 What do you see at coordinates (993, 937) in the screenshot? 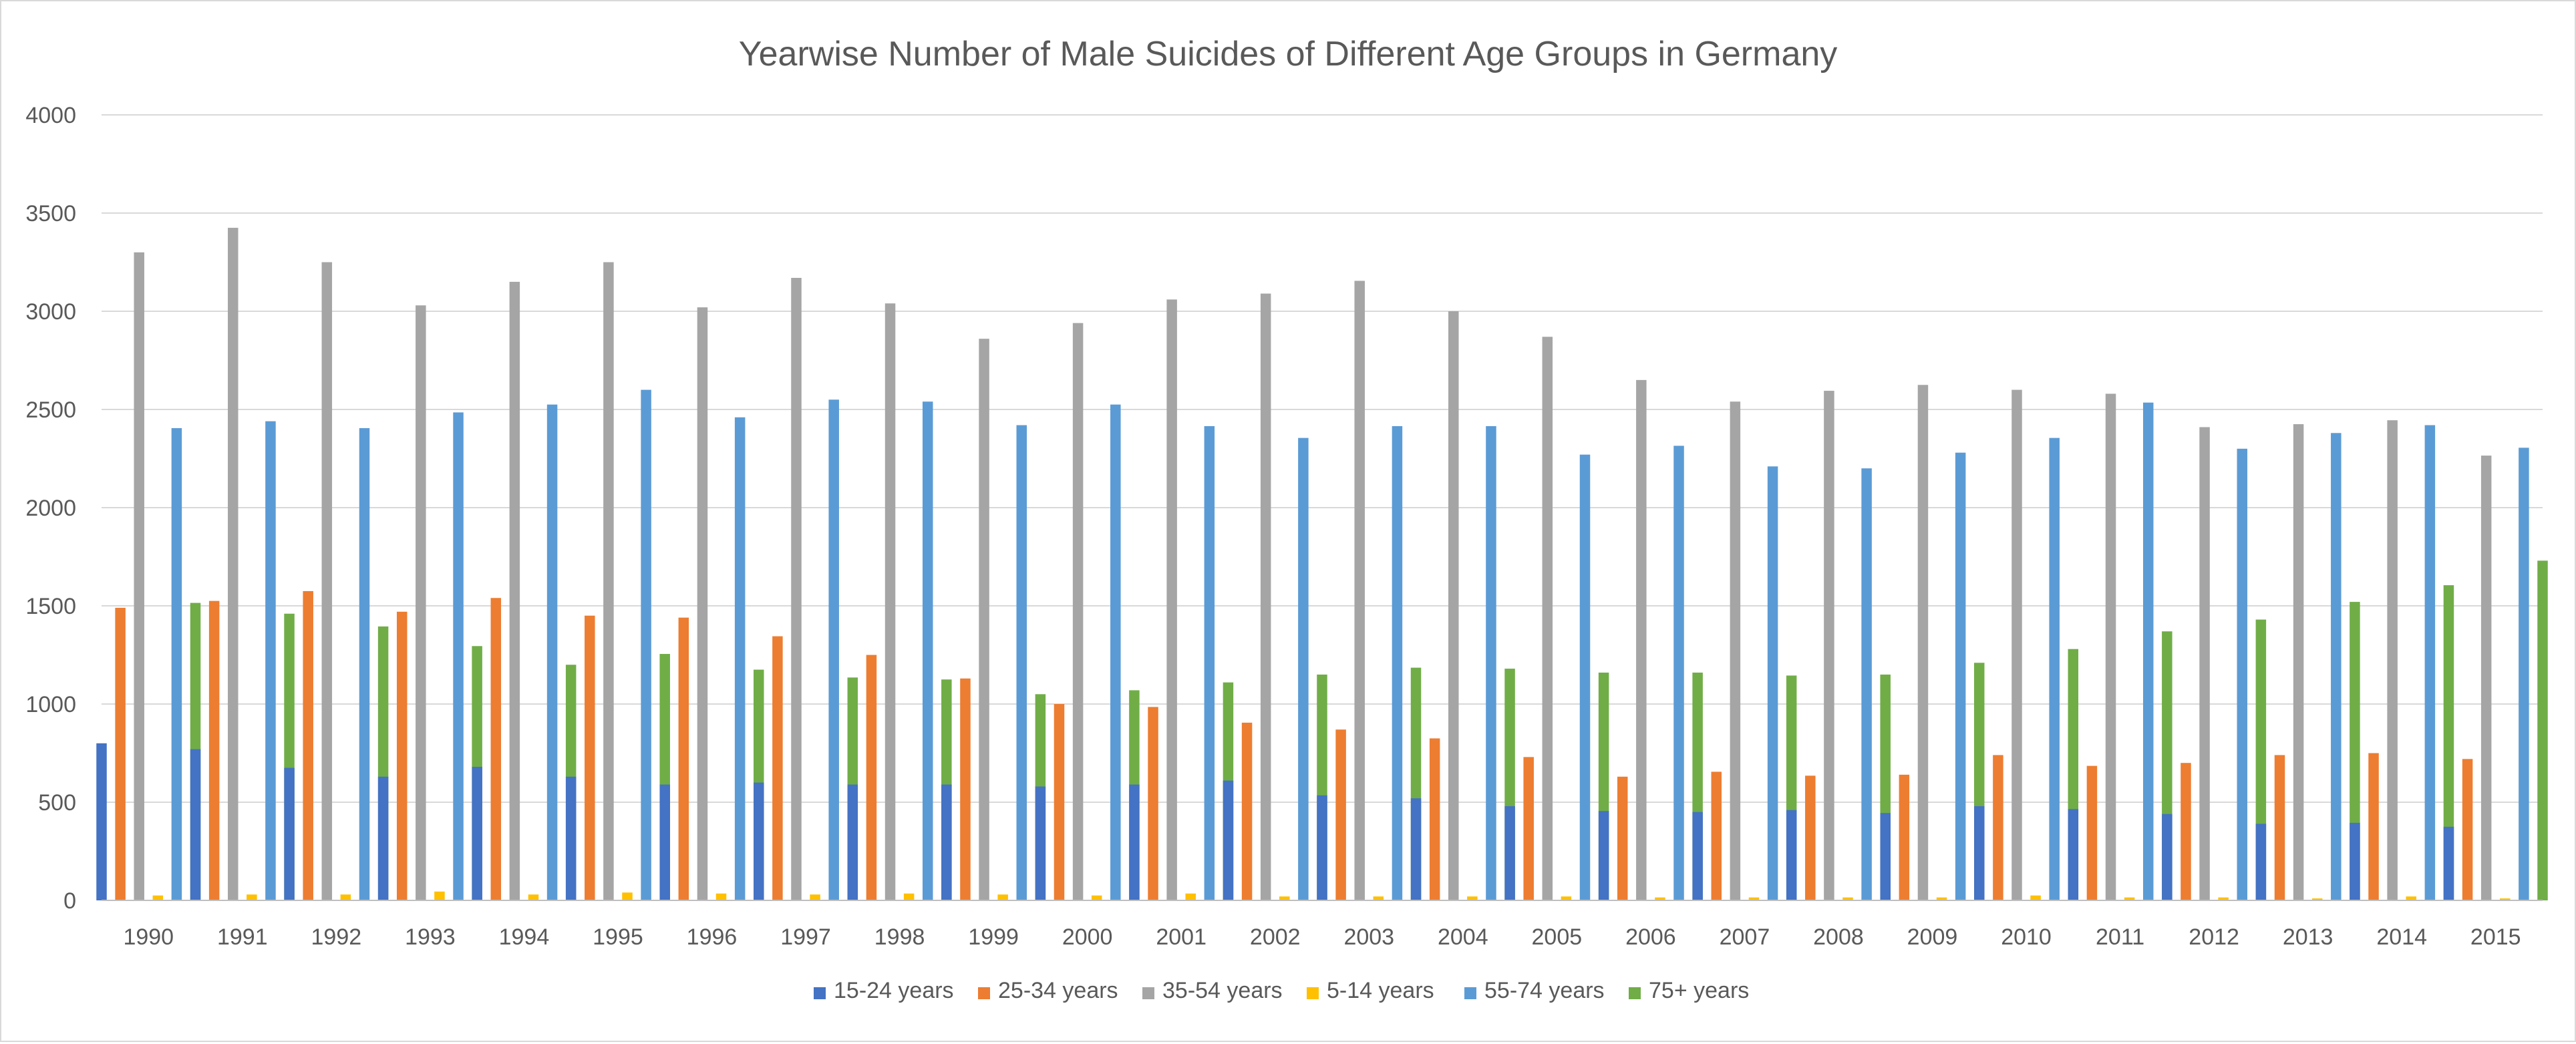
I see `x-tick-label: 1999` at bounding box center [993, 937].